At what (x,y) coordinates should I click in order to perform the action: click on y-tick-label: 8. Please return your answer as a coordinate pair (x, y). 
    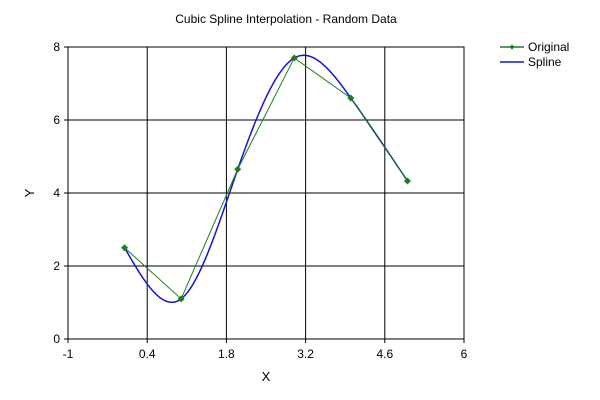
    Looking at the image, I should click on (56, 47).